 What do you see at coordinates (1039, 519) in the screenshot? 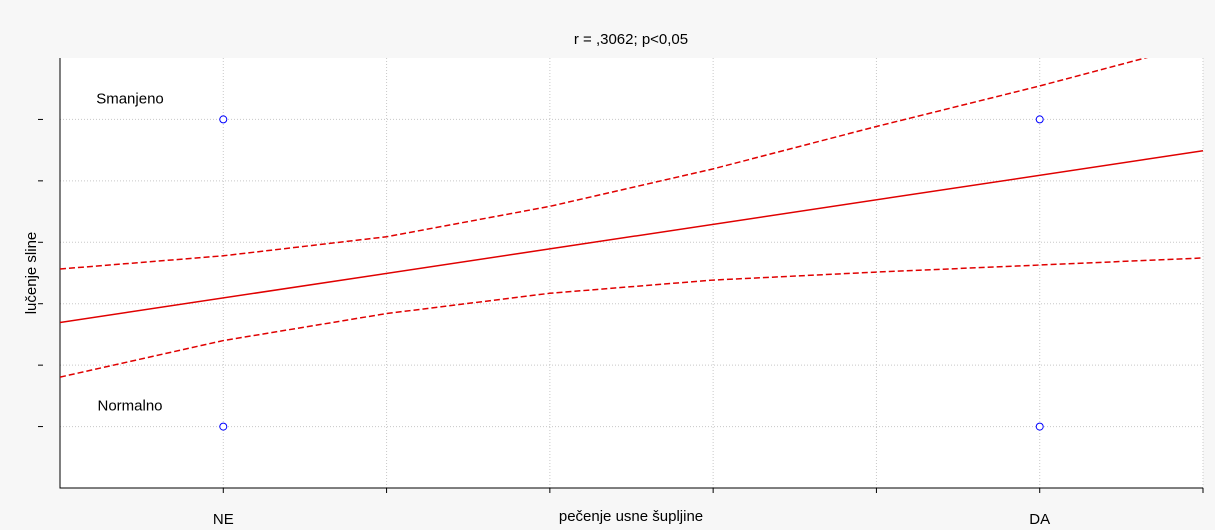
I see `x-tick-label: DA` at bounding box center [1039, 519].